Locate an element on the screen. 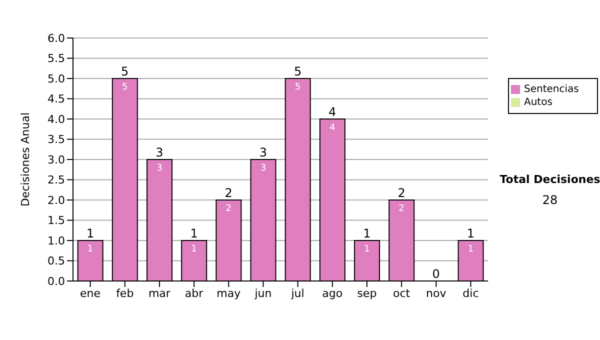 This screenshot has height=340, width=600. y-tick-label: 3.0 is located at coordinates (56, 159).